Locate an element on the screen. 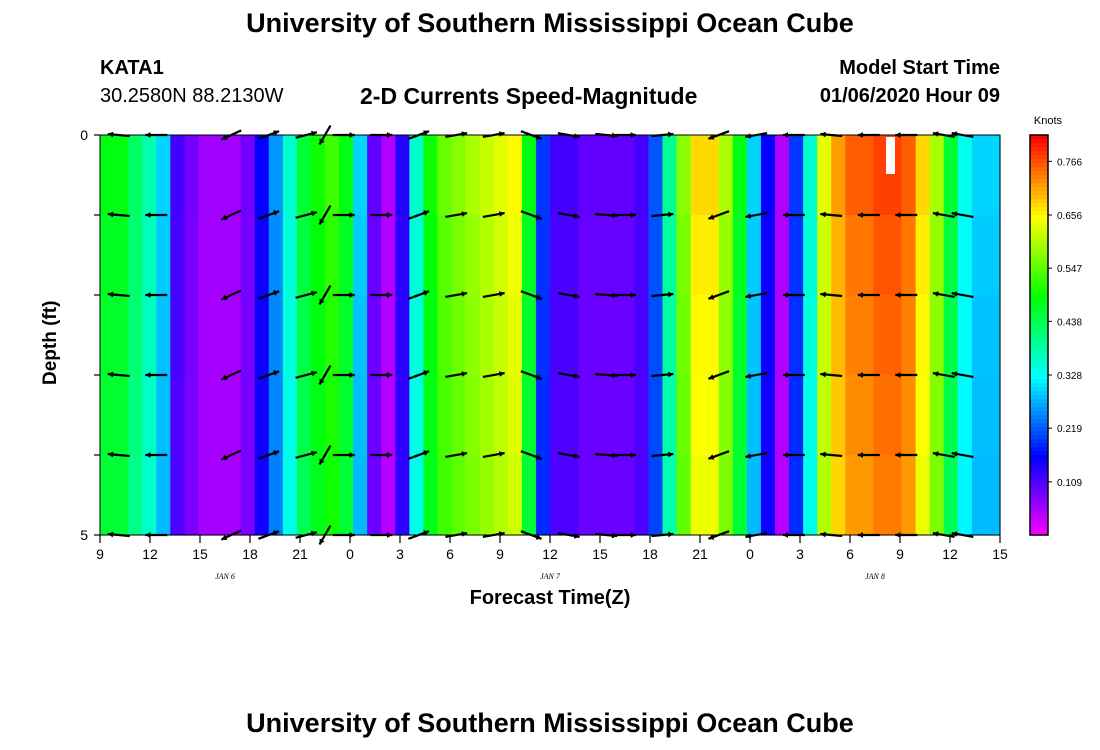 This screenshot has height=750, width=1100. date-label: JAN 7 is located at coordinates (550, 576).